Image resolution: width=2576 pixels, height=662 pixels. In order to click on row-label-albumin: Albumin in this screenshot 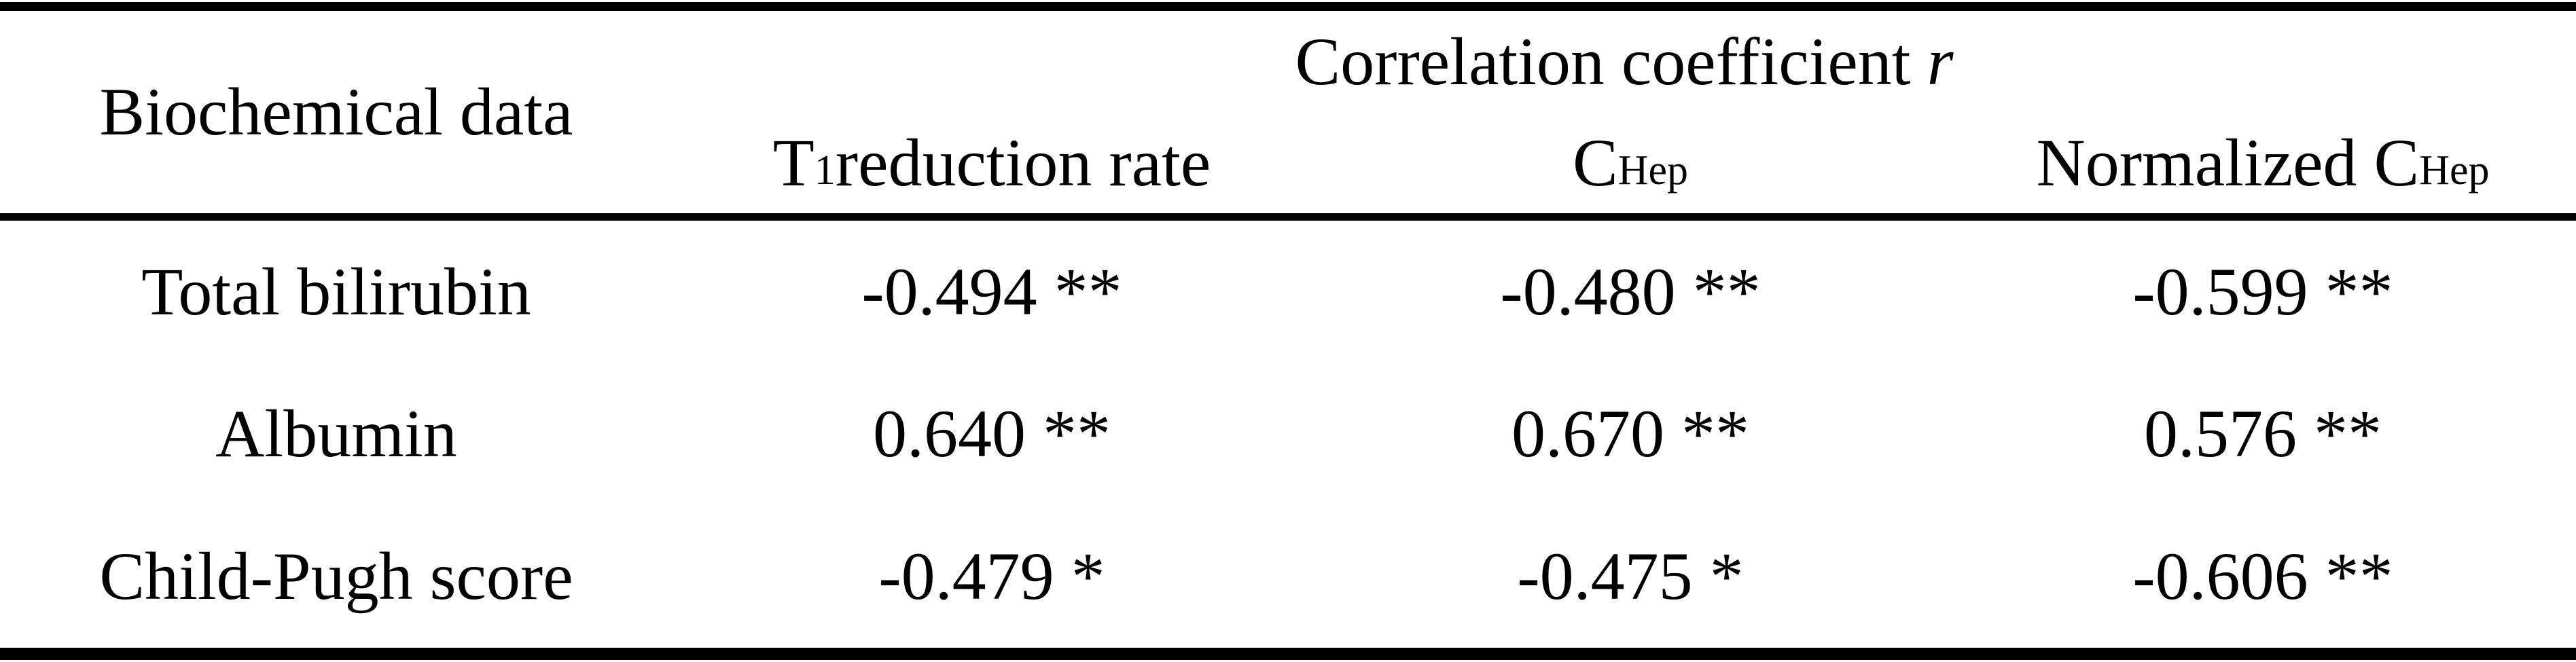, I will do `click(336, 433)`.